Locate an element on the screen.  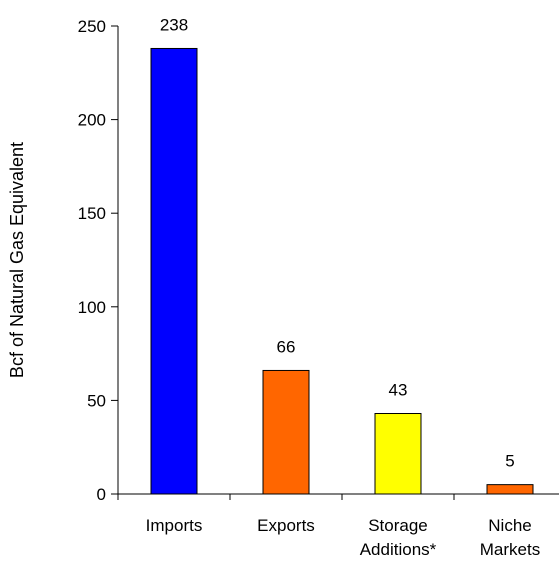
y-tick-label: 100 is located at coordinates (92, 307).